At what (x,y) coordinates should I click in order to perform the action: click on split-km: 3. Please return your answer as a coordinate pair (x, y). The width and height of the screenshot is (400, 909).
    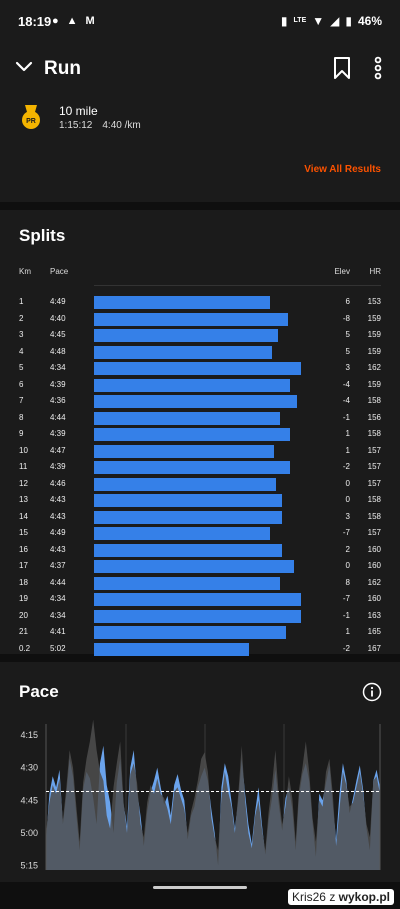
    Looking at the image, I should click on (21, 334).